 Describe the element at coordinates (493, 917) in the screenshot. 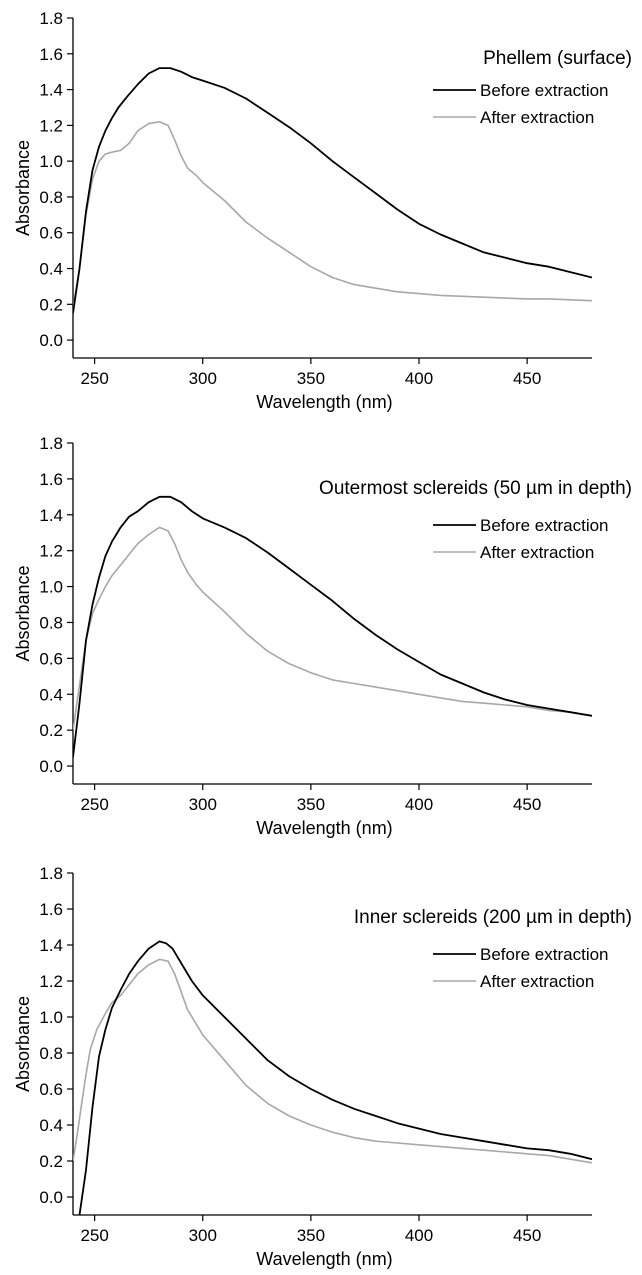

I see `panel-title: Inner sclereids (200 µm in depth)` at that location.